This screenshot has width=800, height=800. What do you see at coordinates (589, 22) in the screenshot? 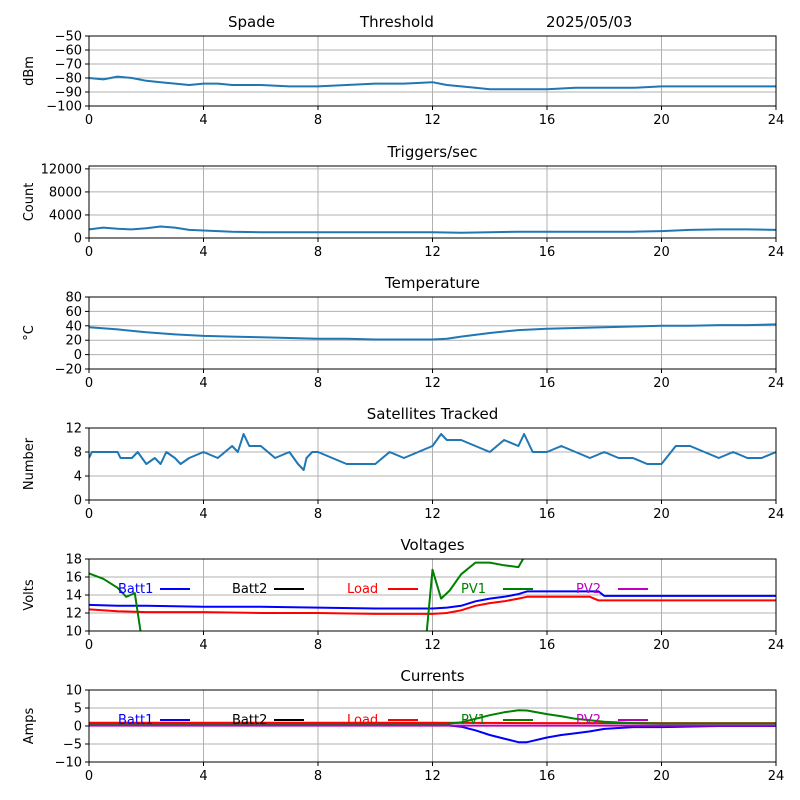
I see `header-date: 2025/05/03` at bounding box center [589, 22].